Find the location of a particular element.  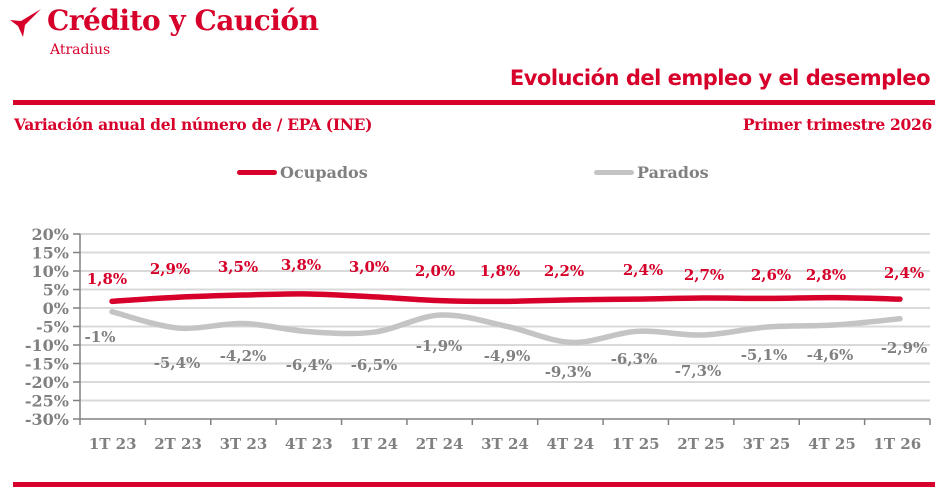

data-label-parados: -4,6% is located at coordinates (830, 355).